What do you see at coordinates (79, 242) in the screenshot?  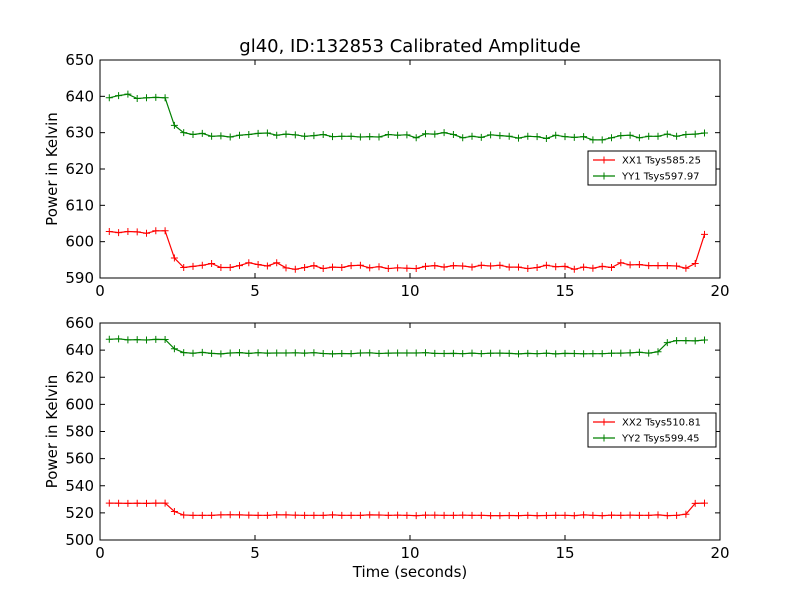 I see `top-y-tick-label: 600` at bounding box center [79, 242].